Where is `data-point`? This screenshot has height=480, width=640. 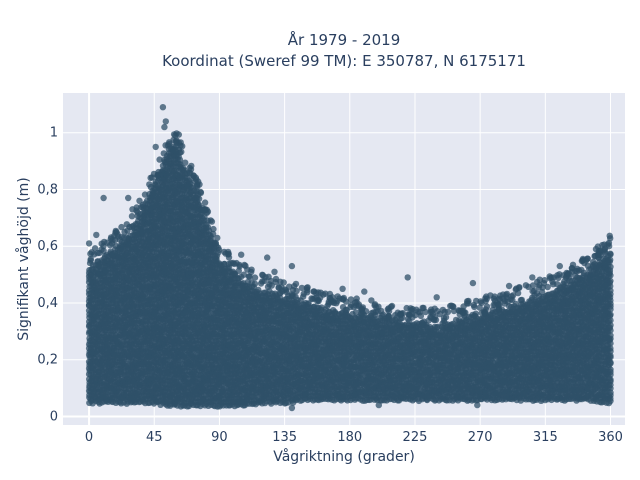 data-point is located at coordinates (208, 227).